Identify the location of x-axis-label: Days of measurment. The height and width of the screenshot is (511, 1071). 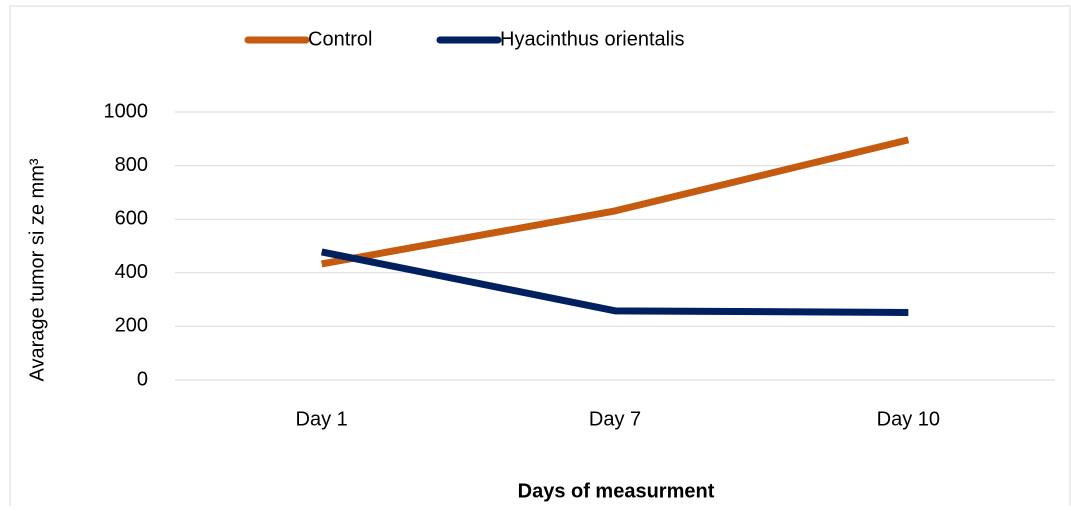
(616, 491).